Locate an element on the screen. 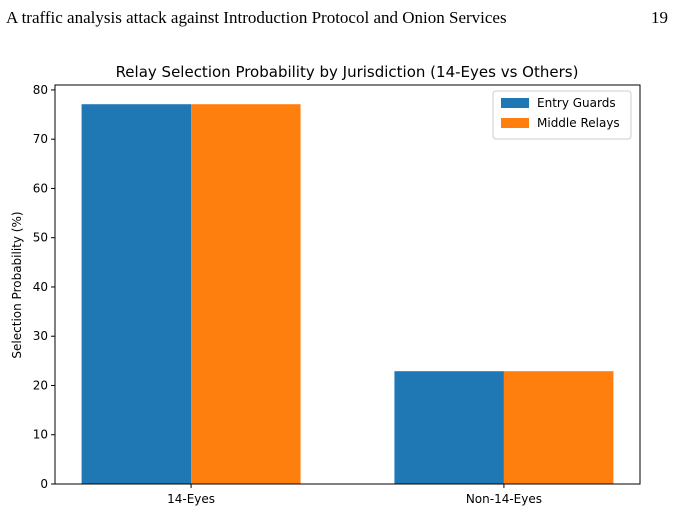  y-tick-label: 80 is located at coordinates (40, 90).